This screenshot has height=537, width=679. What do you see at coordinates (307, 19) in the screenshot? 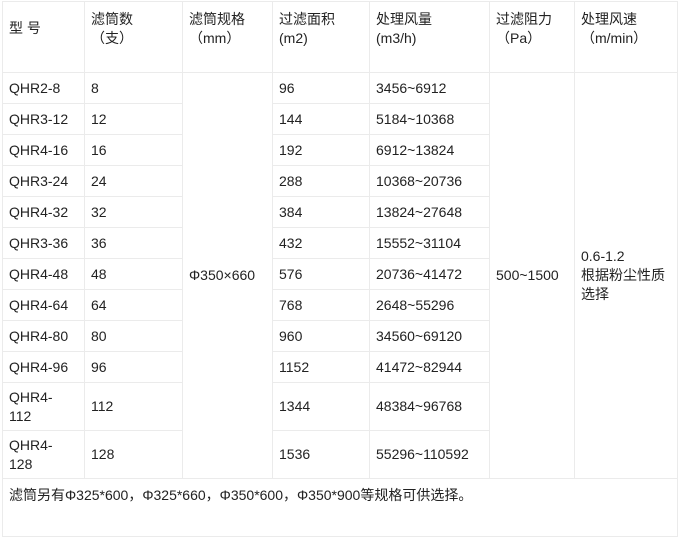
I see `header-label: 过滤面积` at bounding box center [307, 19].